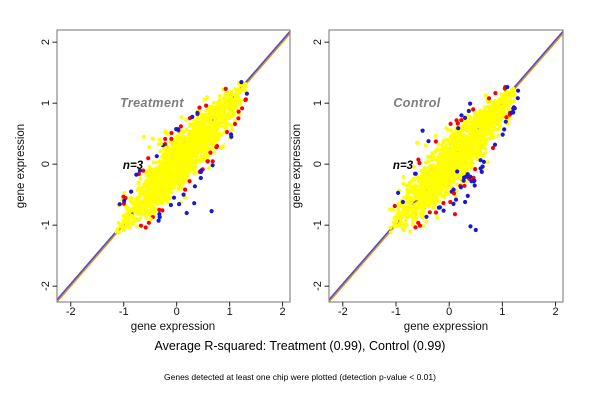 This screenshot has width=600, height=400. Describe the element at coordinates (403, 166) in the screenshot. I see `annotation-n-control: n=3` at that location.